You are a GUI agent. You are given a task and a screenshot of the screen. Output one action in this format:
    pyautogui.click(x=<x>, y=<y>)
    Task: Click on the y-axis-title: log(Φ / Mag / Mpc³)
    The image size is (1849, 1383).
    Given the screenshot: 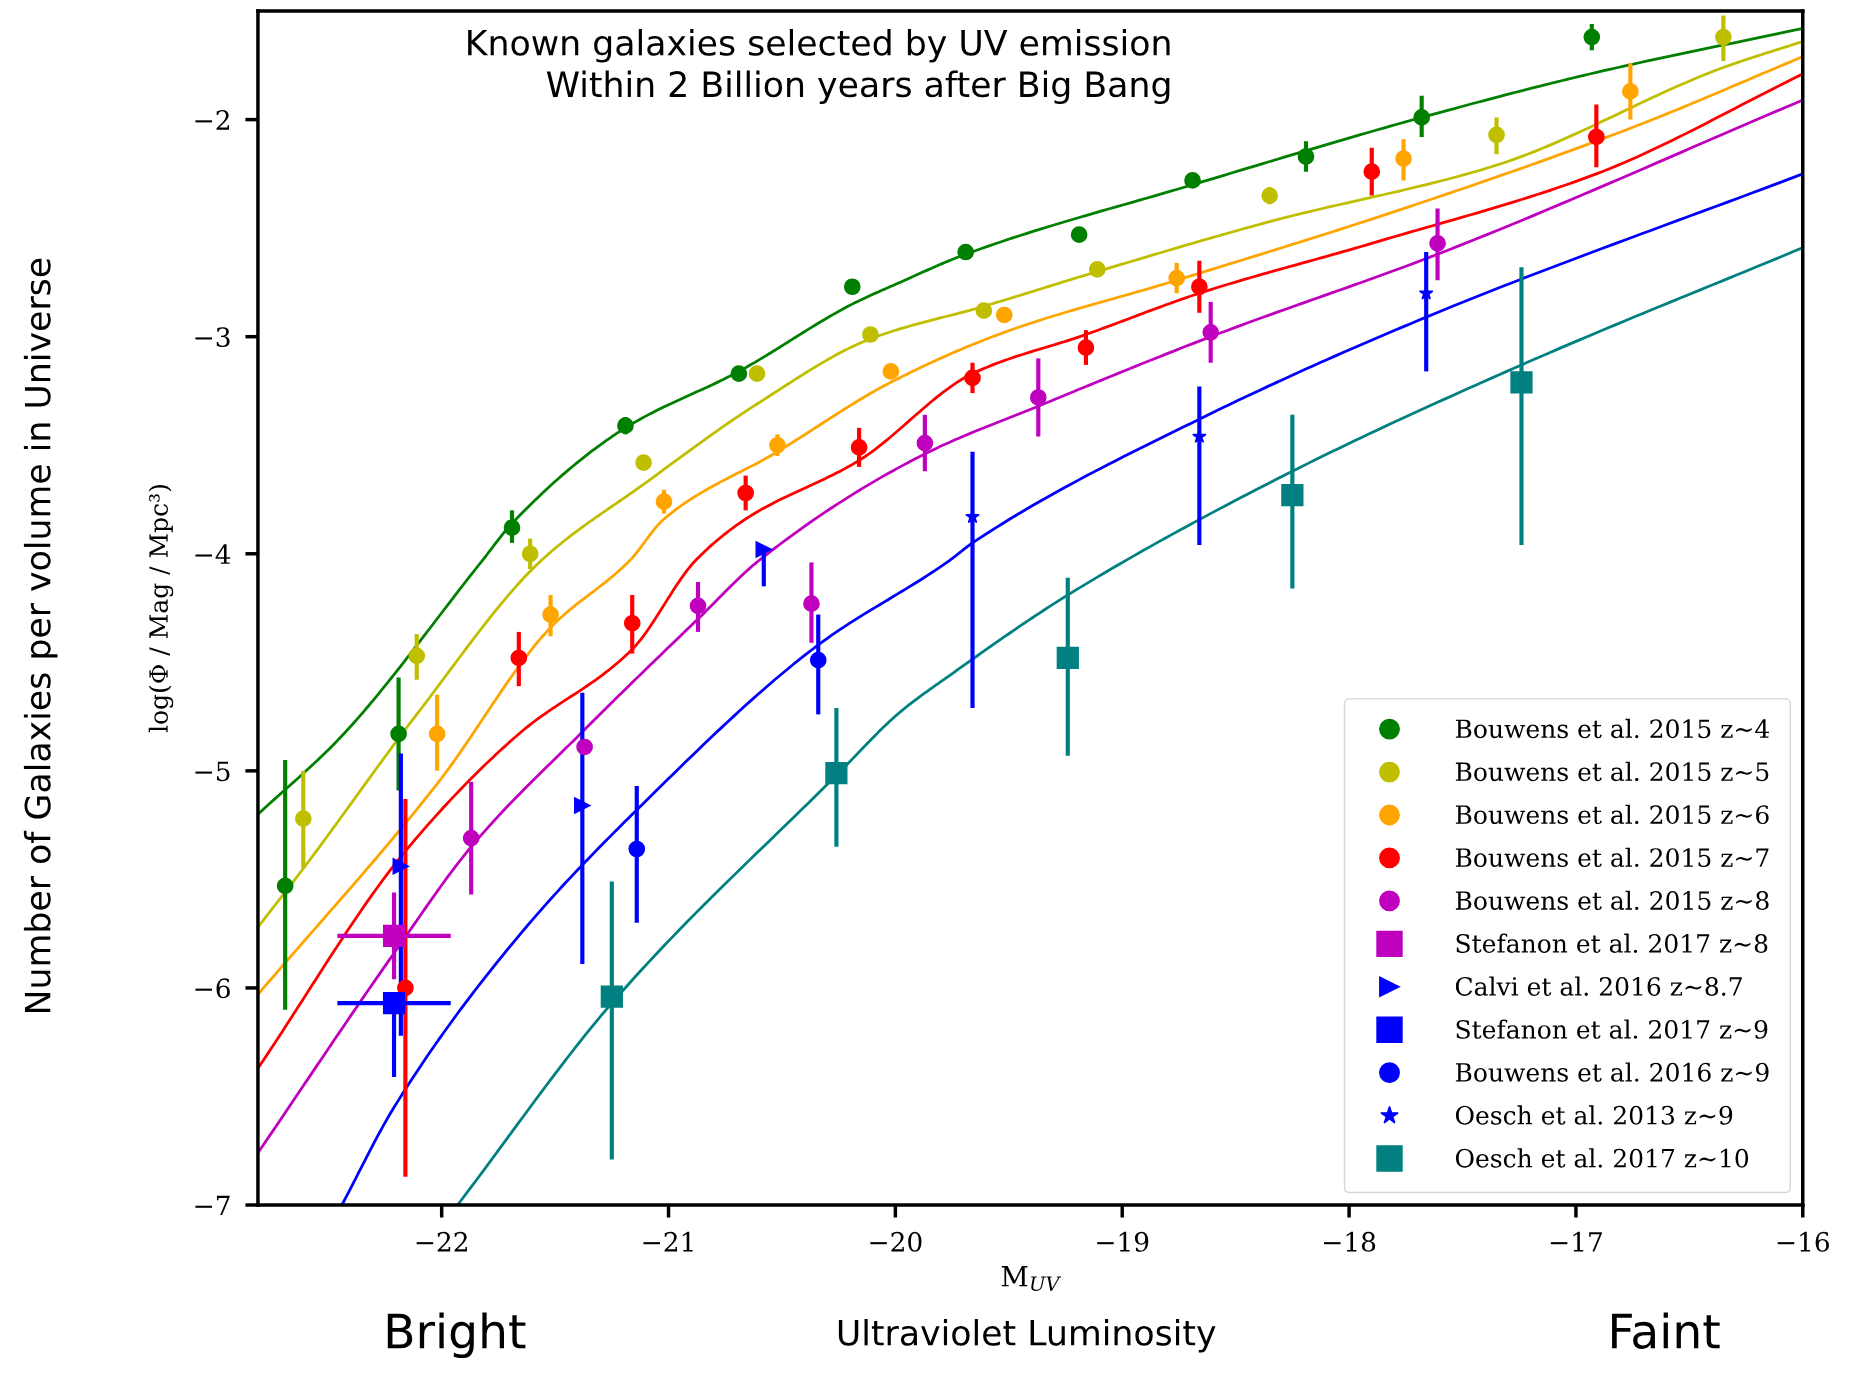 What is the action you would take?
    pyautogui.click(x=161, y=609)
    